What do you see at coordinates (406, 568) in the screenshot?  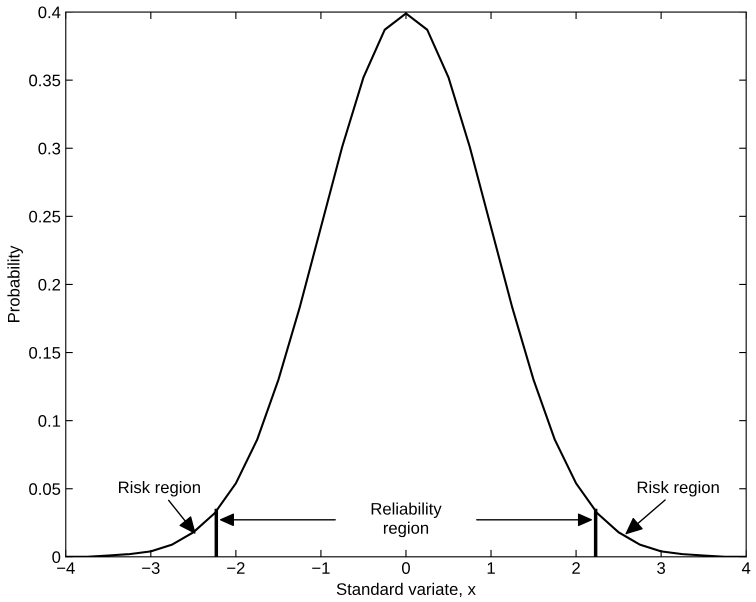 I see `x-tick-label: 0` at bounding box center [406, 568].